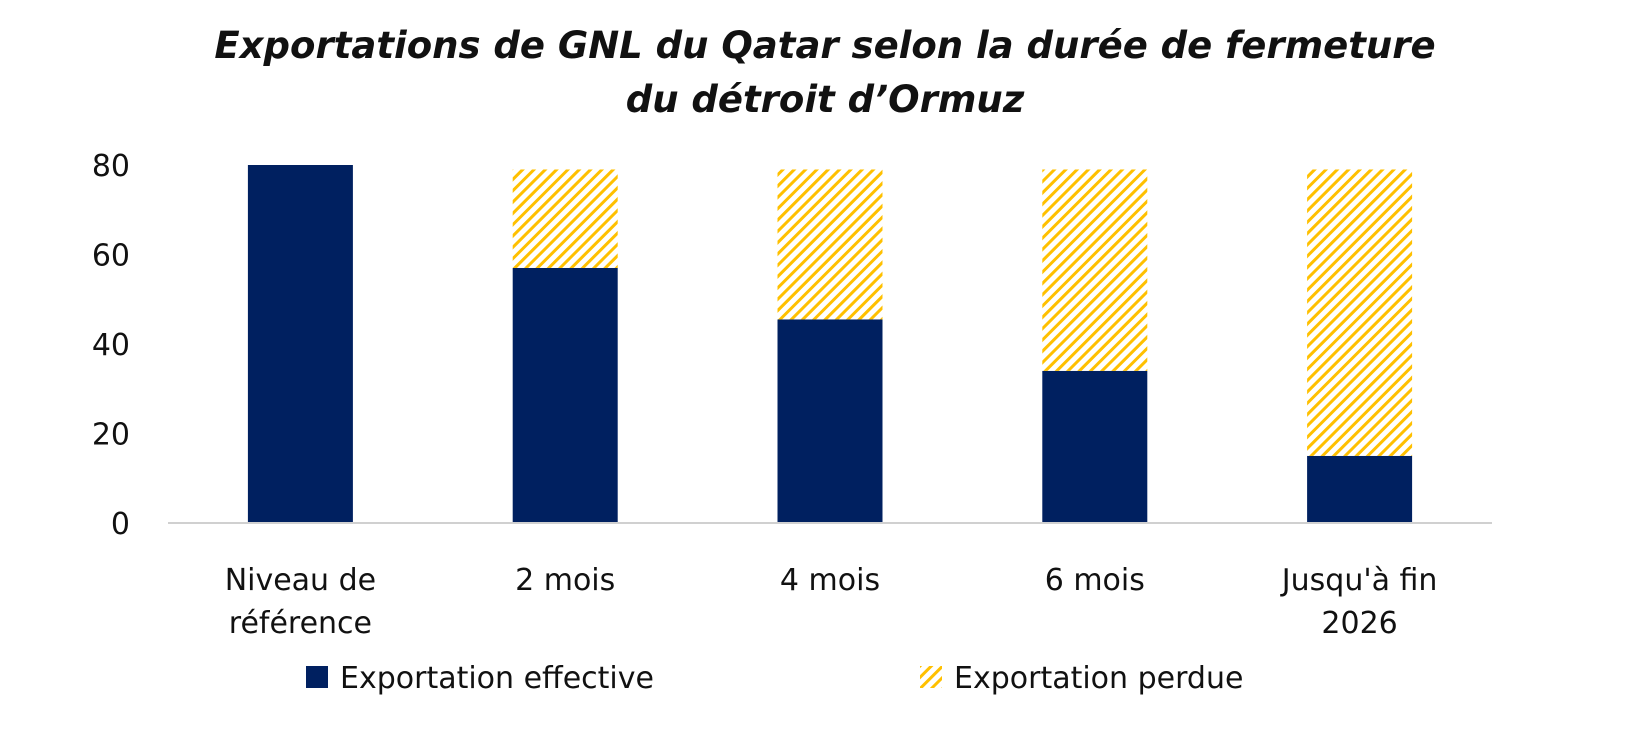 The width and height of the screenshot is (1650, 748). What do you see at coordinates (1359, 580) in the screenshot?
I see `x-category-label: Jusqu'à fin` at bounding box center [1359, 580].